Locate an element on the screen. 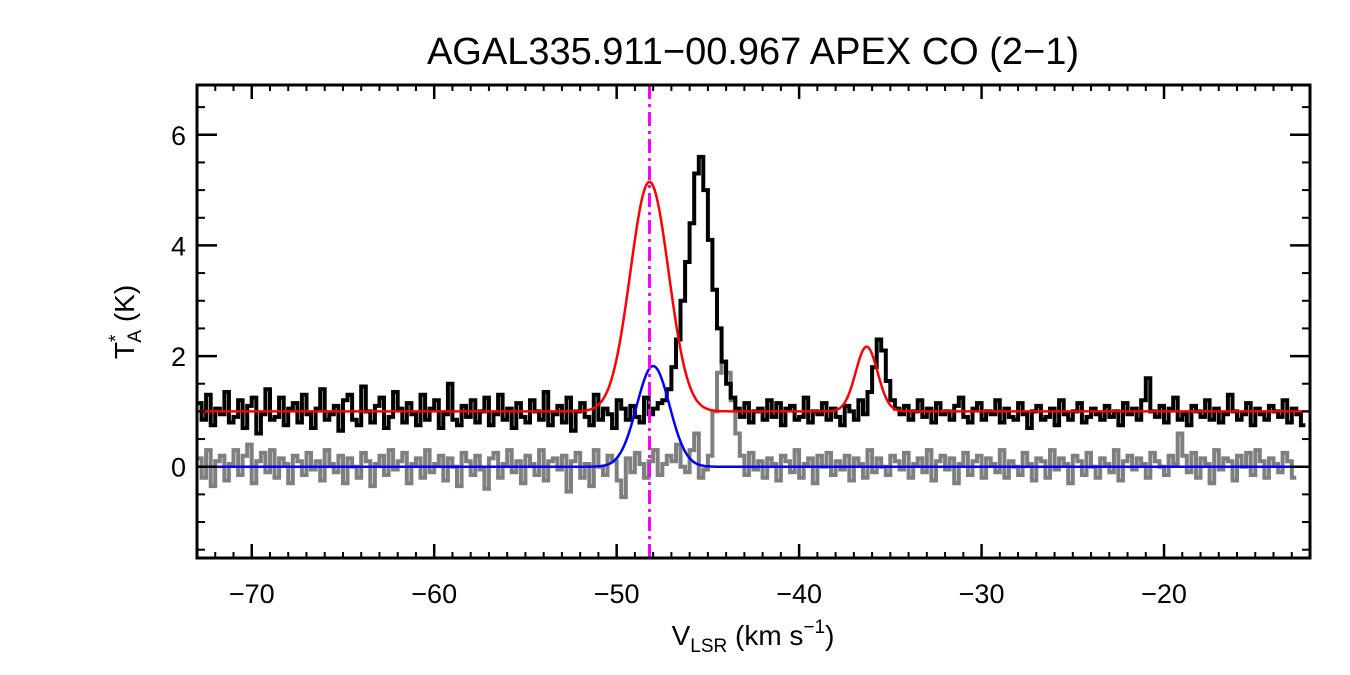  x-axis-label-sub: LSR is located at coordinates (708, 646).